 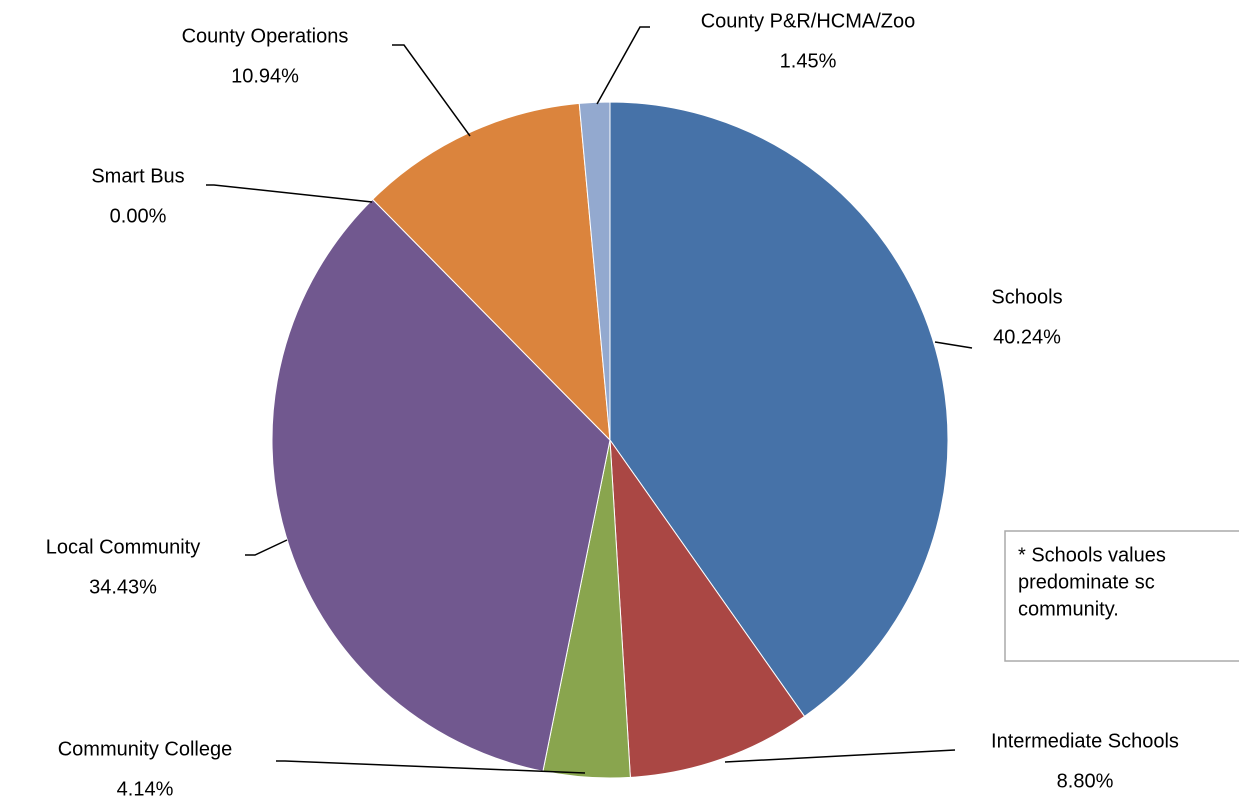 I want to click on annotation-text: * Schools values, so click(x=1092, y=555).